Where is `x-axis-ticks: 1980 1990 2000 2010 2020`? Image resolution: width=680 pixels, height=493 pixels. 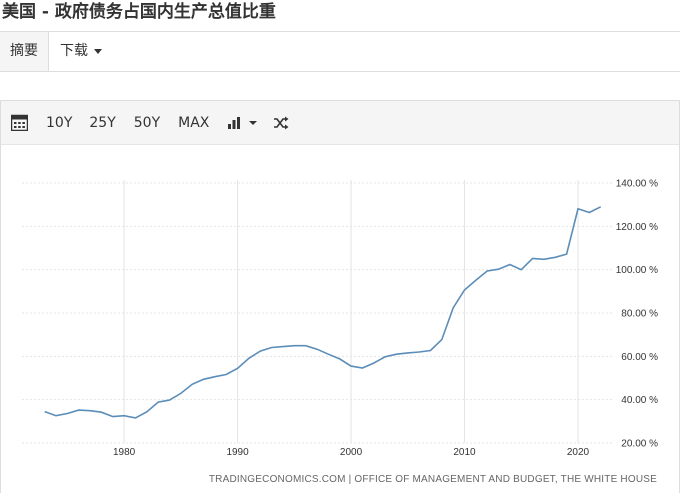
x-axis-ticks: 1980 1990 2000 2010 2020 is located at coordinates (351, 452).